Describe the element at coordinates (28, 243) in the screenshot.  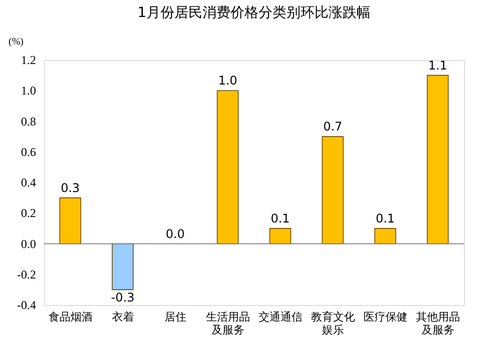
I see `y-tick-label: 0.0` at that location.